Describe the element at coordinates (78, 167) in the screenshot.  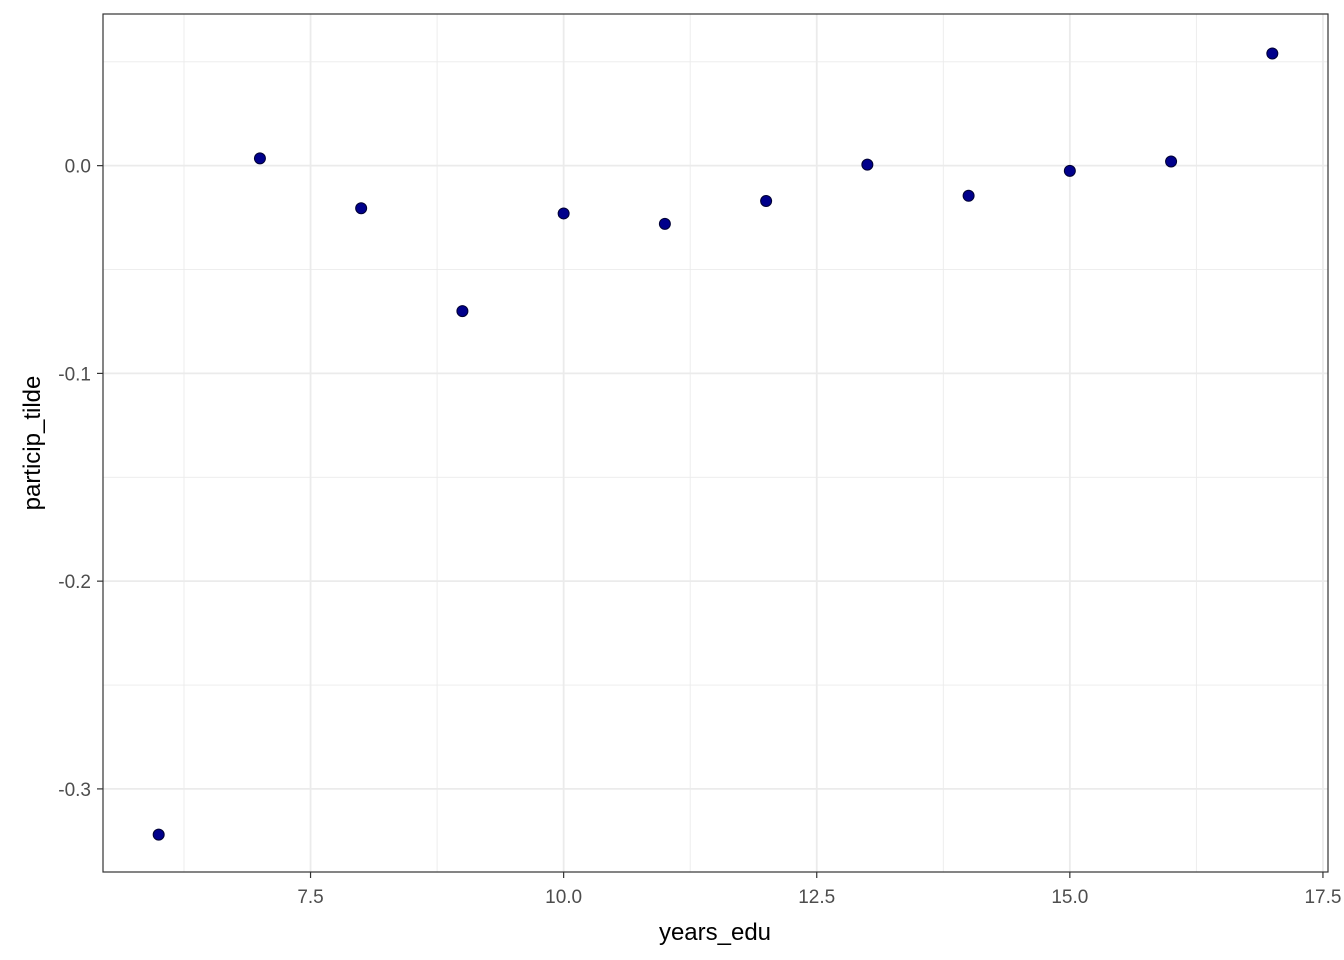
I see `y-tick-label: 0.0` at that location.